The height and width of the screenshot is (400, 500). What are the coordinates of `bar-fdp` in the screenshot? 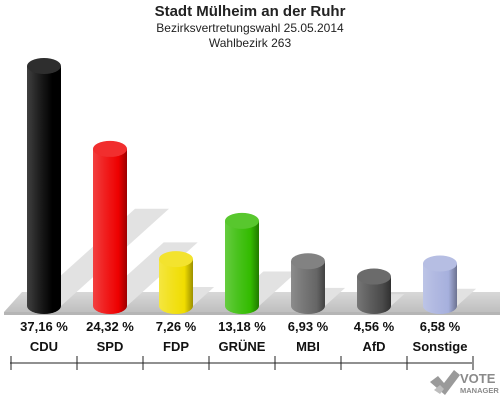 It's located at (176, 282).